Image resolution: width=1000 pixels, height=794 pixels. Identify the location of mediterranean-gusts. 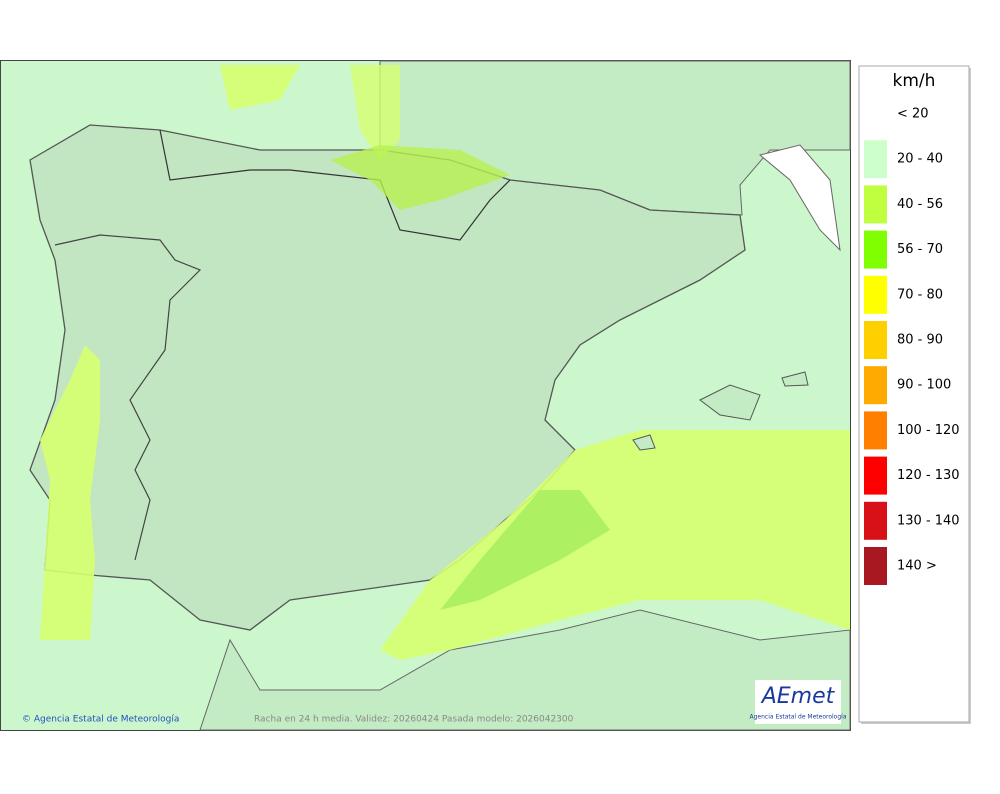
(615, 545).